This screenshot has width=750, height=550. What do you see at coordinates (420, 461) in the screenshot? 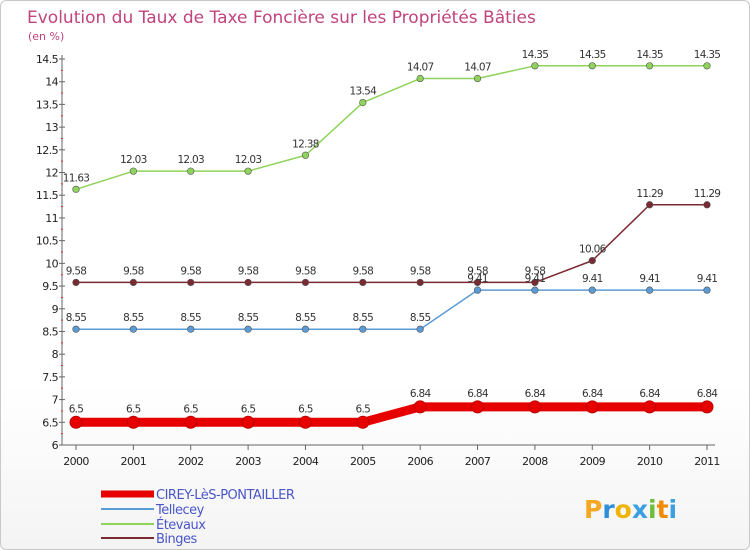
I see `x-tick-label: 2006` at bounding box center [420, 461].